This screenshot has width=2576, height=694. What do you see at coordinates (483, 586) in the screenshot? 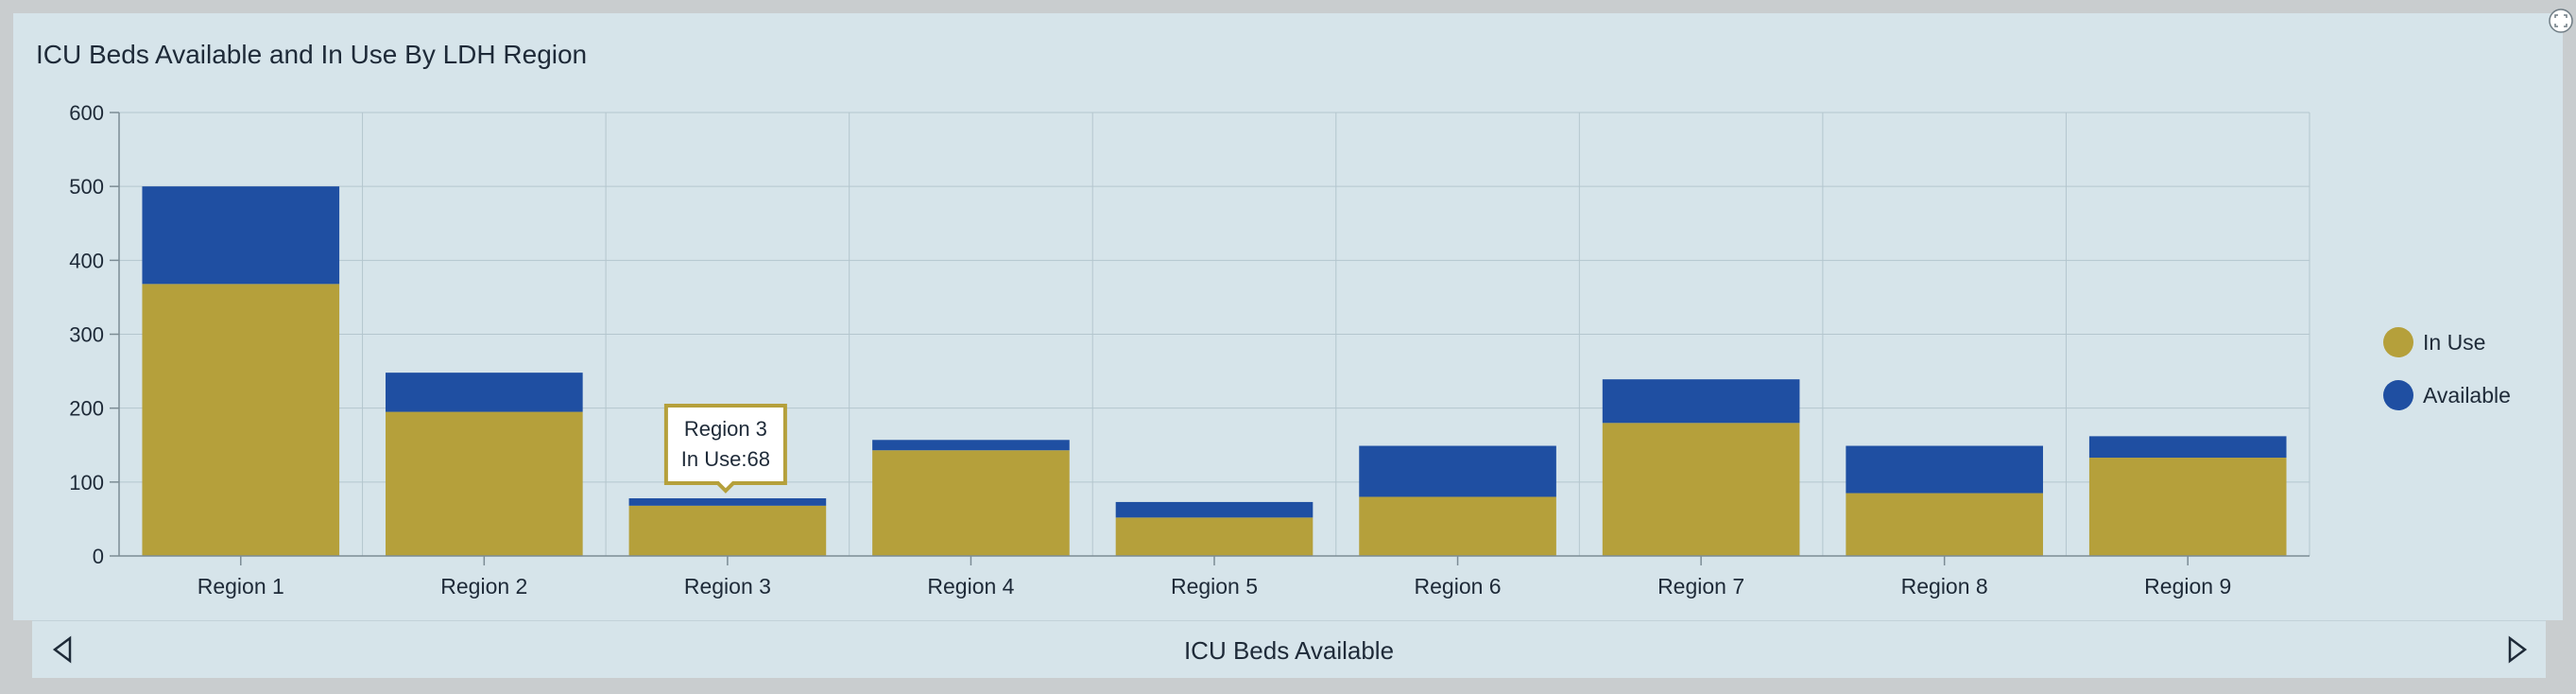
I see `x-tick-label: Region 2` at bounding box center [483, 586].